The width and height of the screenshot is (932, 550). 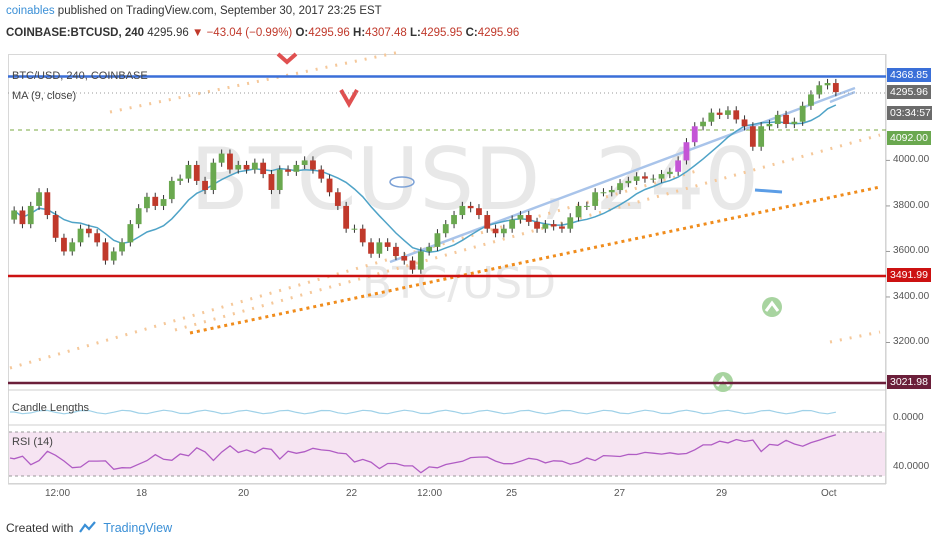 What do you see at coordinates (30, 11) in the screenshot?
I see `author-link: coinables` at bounding box center [30, 11].